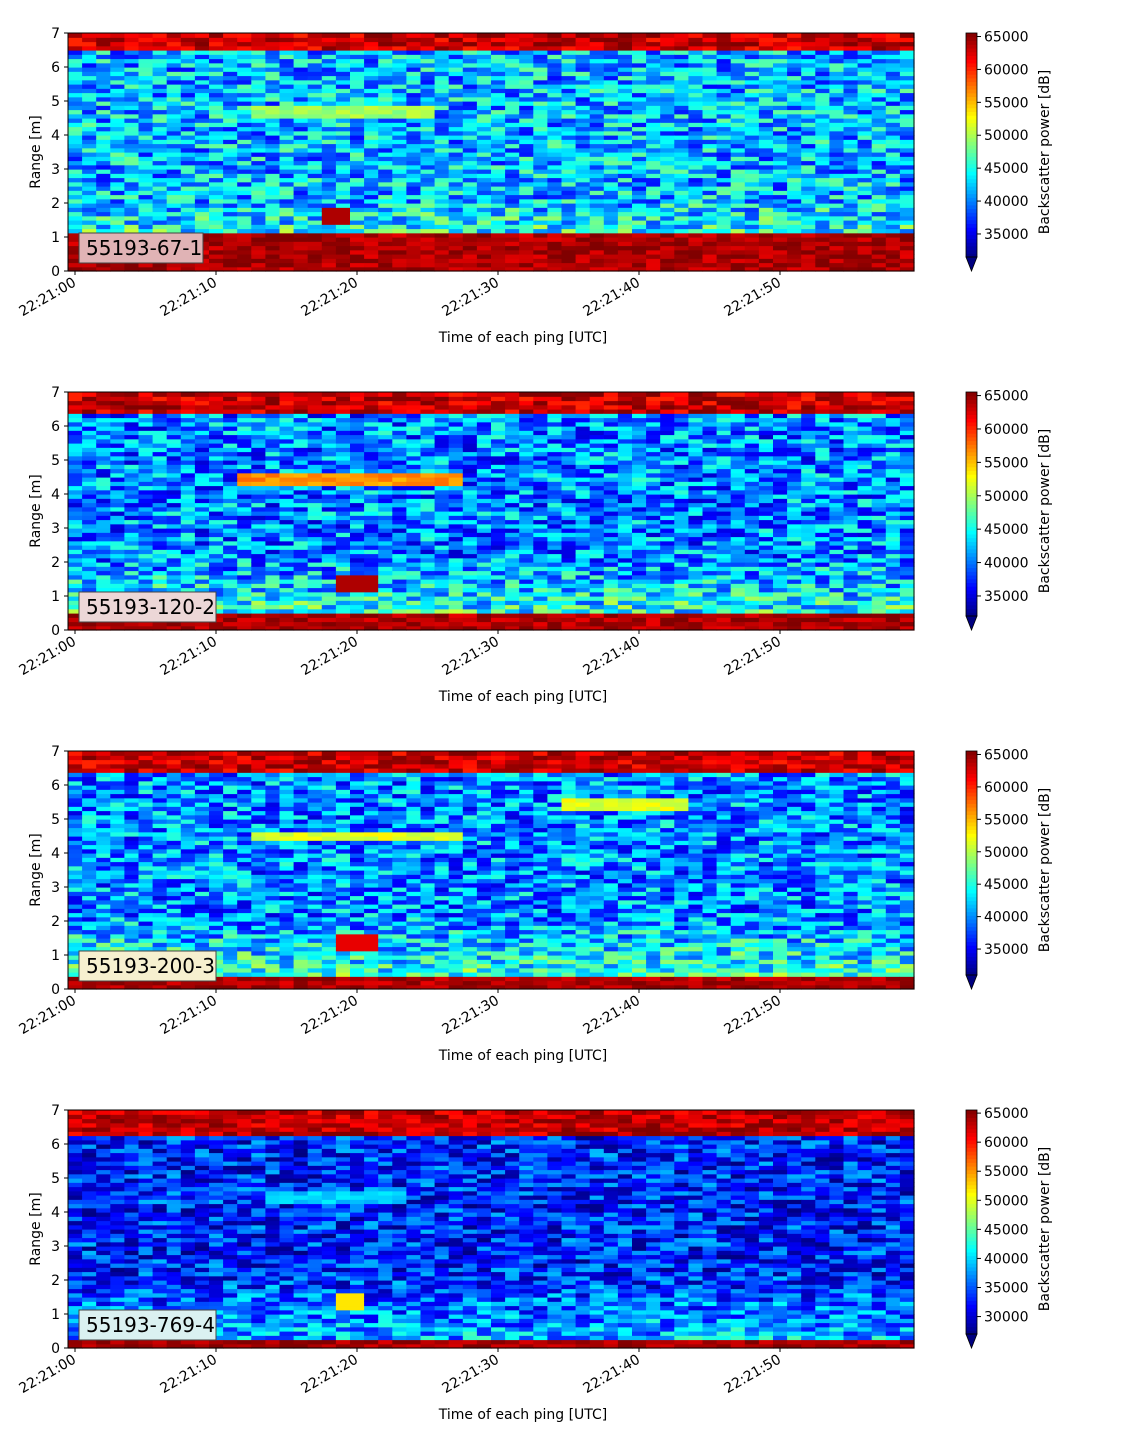 The height and width of the screenshot is (1436, 1140). I want to click on panel-label: 55193-120-2, so click(150, 607).